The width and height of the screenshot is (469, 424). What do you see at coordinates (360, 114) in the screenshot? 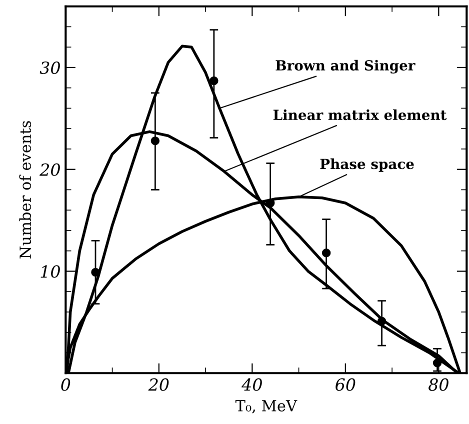
I see `annotation: Linear matrix element` at bounding box center [360, 114].